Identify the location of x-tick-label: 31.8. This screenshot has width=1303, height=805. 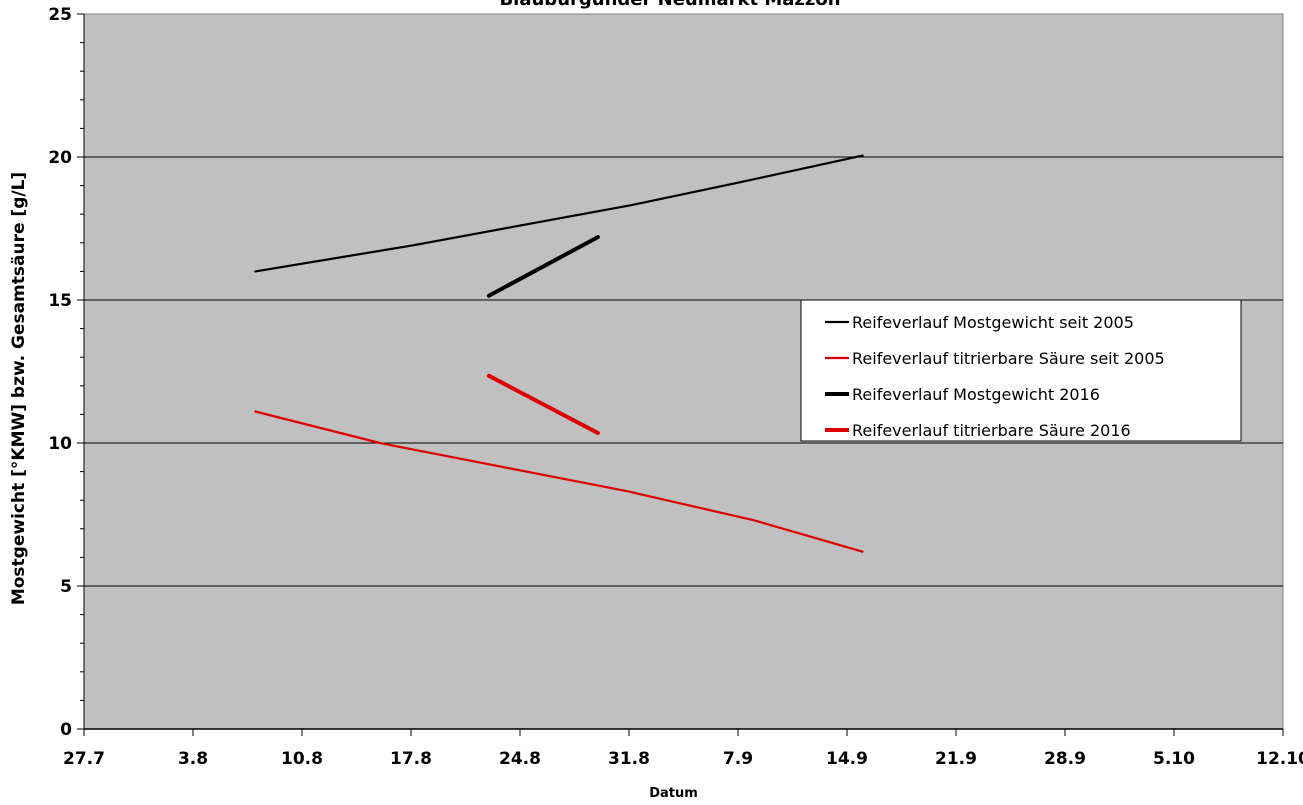
(629, 759).